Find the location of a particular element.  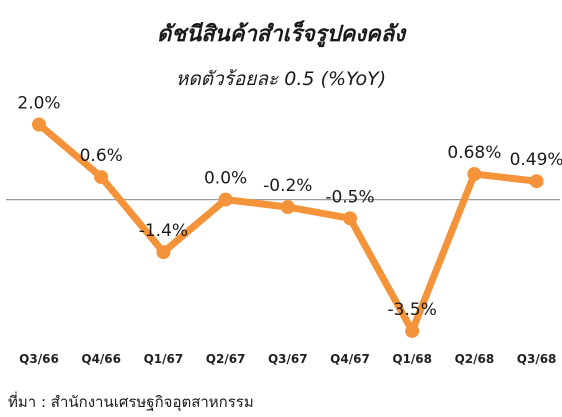

data-label: -0.5% is located at coordinates (349, 197).